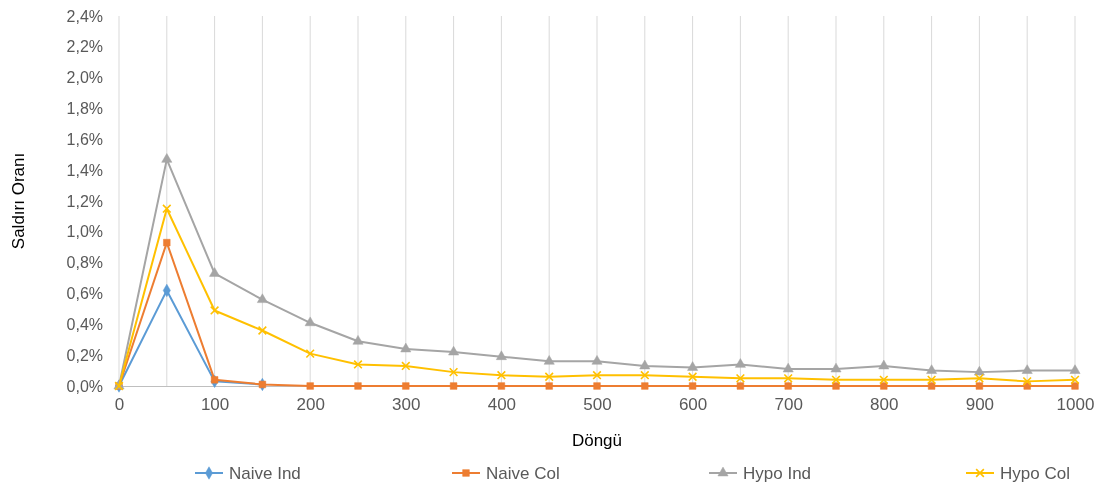  Describe the element at coordinates (84, 232) in the screenshot. I see `y-tick-label: 1,0%` at that location.